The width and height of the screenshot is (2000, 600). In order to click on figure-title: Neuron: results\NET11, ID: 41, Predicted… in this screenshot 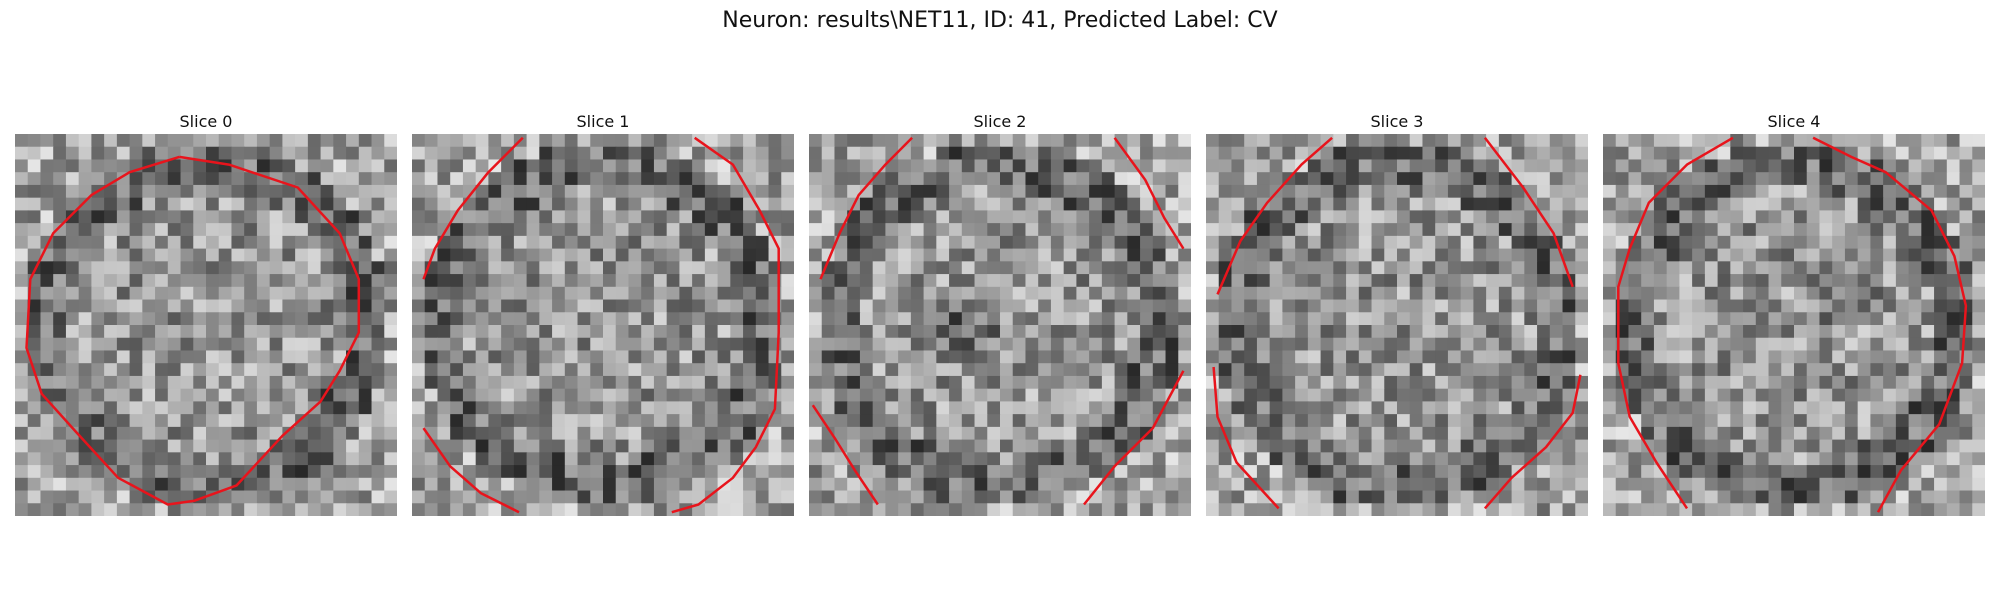, I will do `click(1000, 20)`.